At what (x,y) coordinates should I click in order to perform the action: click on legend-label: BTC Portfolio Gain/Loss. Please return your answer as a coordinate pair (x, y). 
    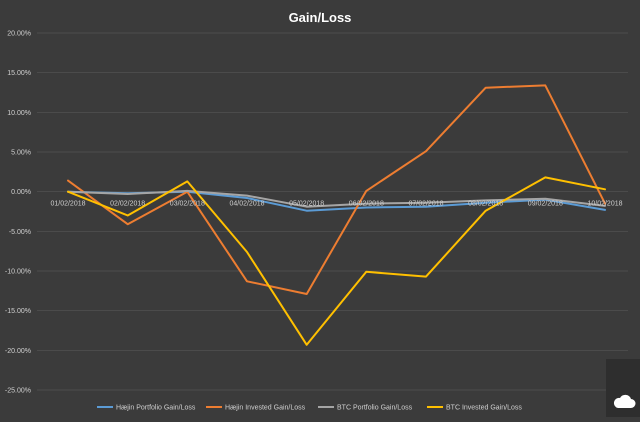
    Looking at the image, I should click on (375, 408).